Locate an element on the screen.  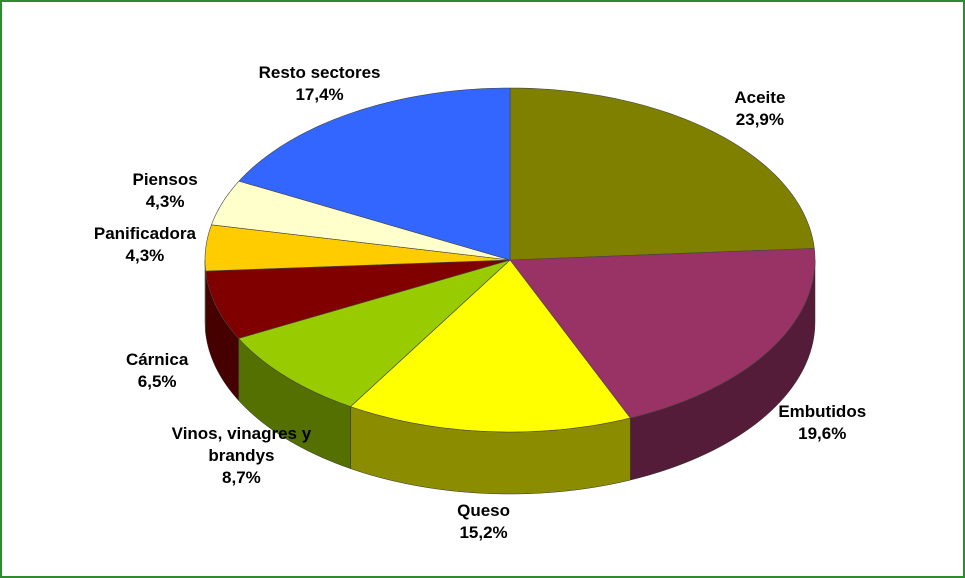
slice-label: Piensos 4,3% is located at coordinates (165, 191).